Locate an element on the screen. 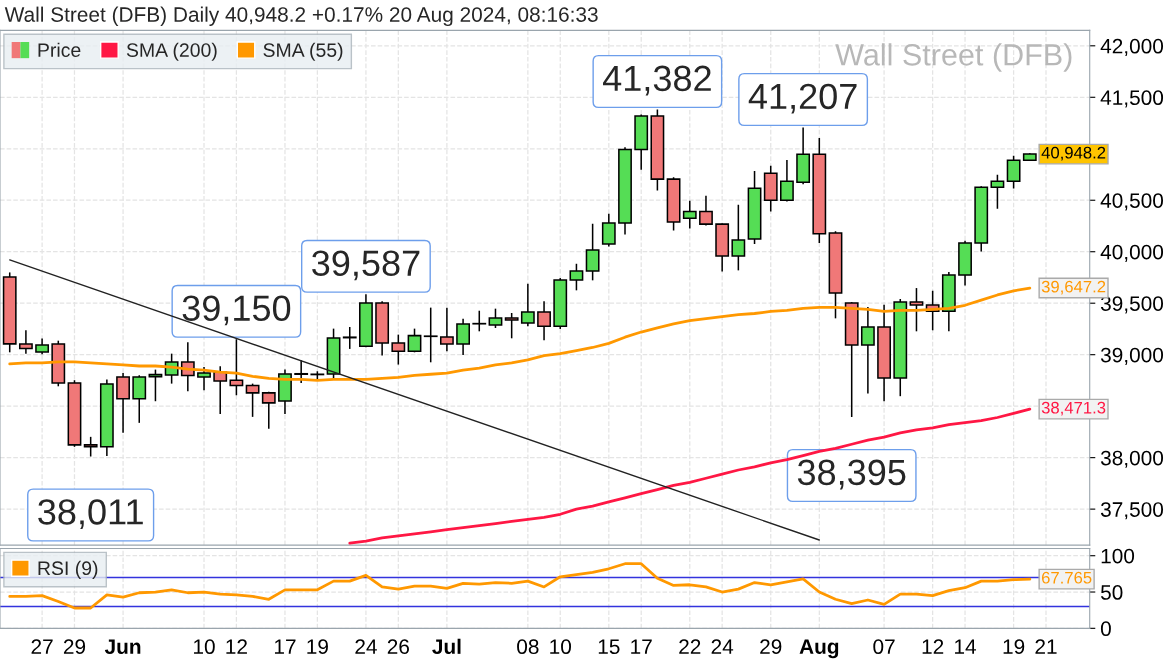 The height and width of the screenshot is (660, 1173). y-tick-label: 37,500 is located at coordinates (1132, 511).